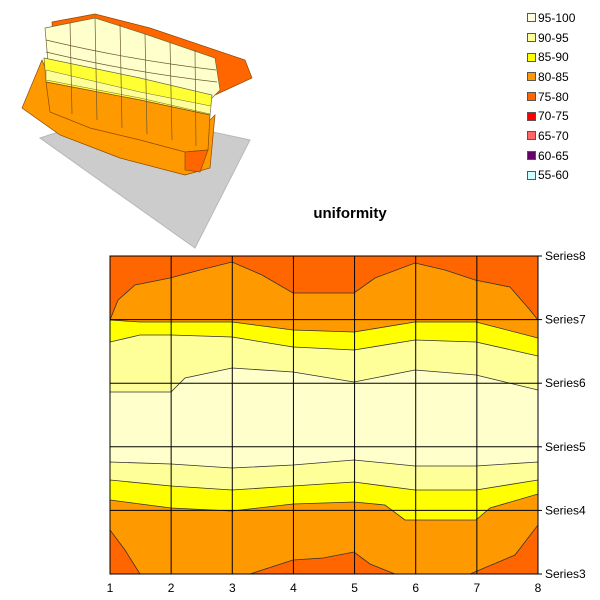 The width and height of the screenshot is (600, 600). Describe the element at coordinates (553, 175) in the screenshot. I see `legend-label: 55-60` at that location.